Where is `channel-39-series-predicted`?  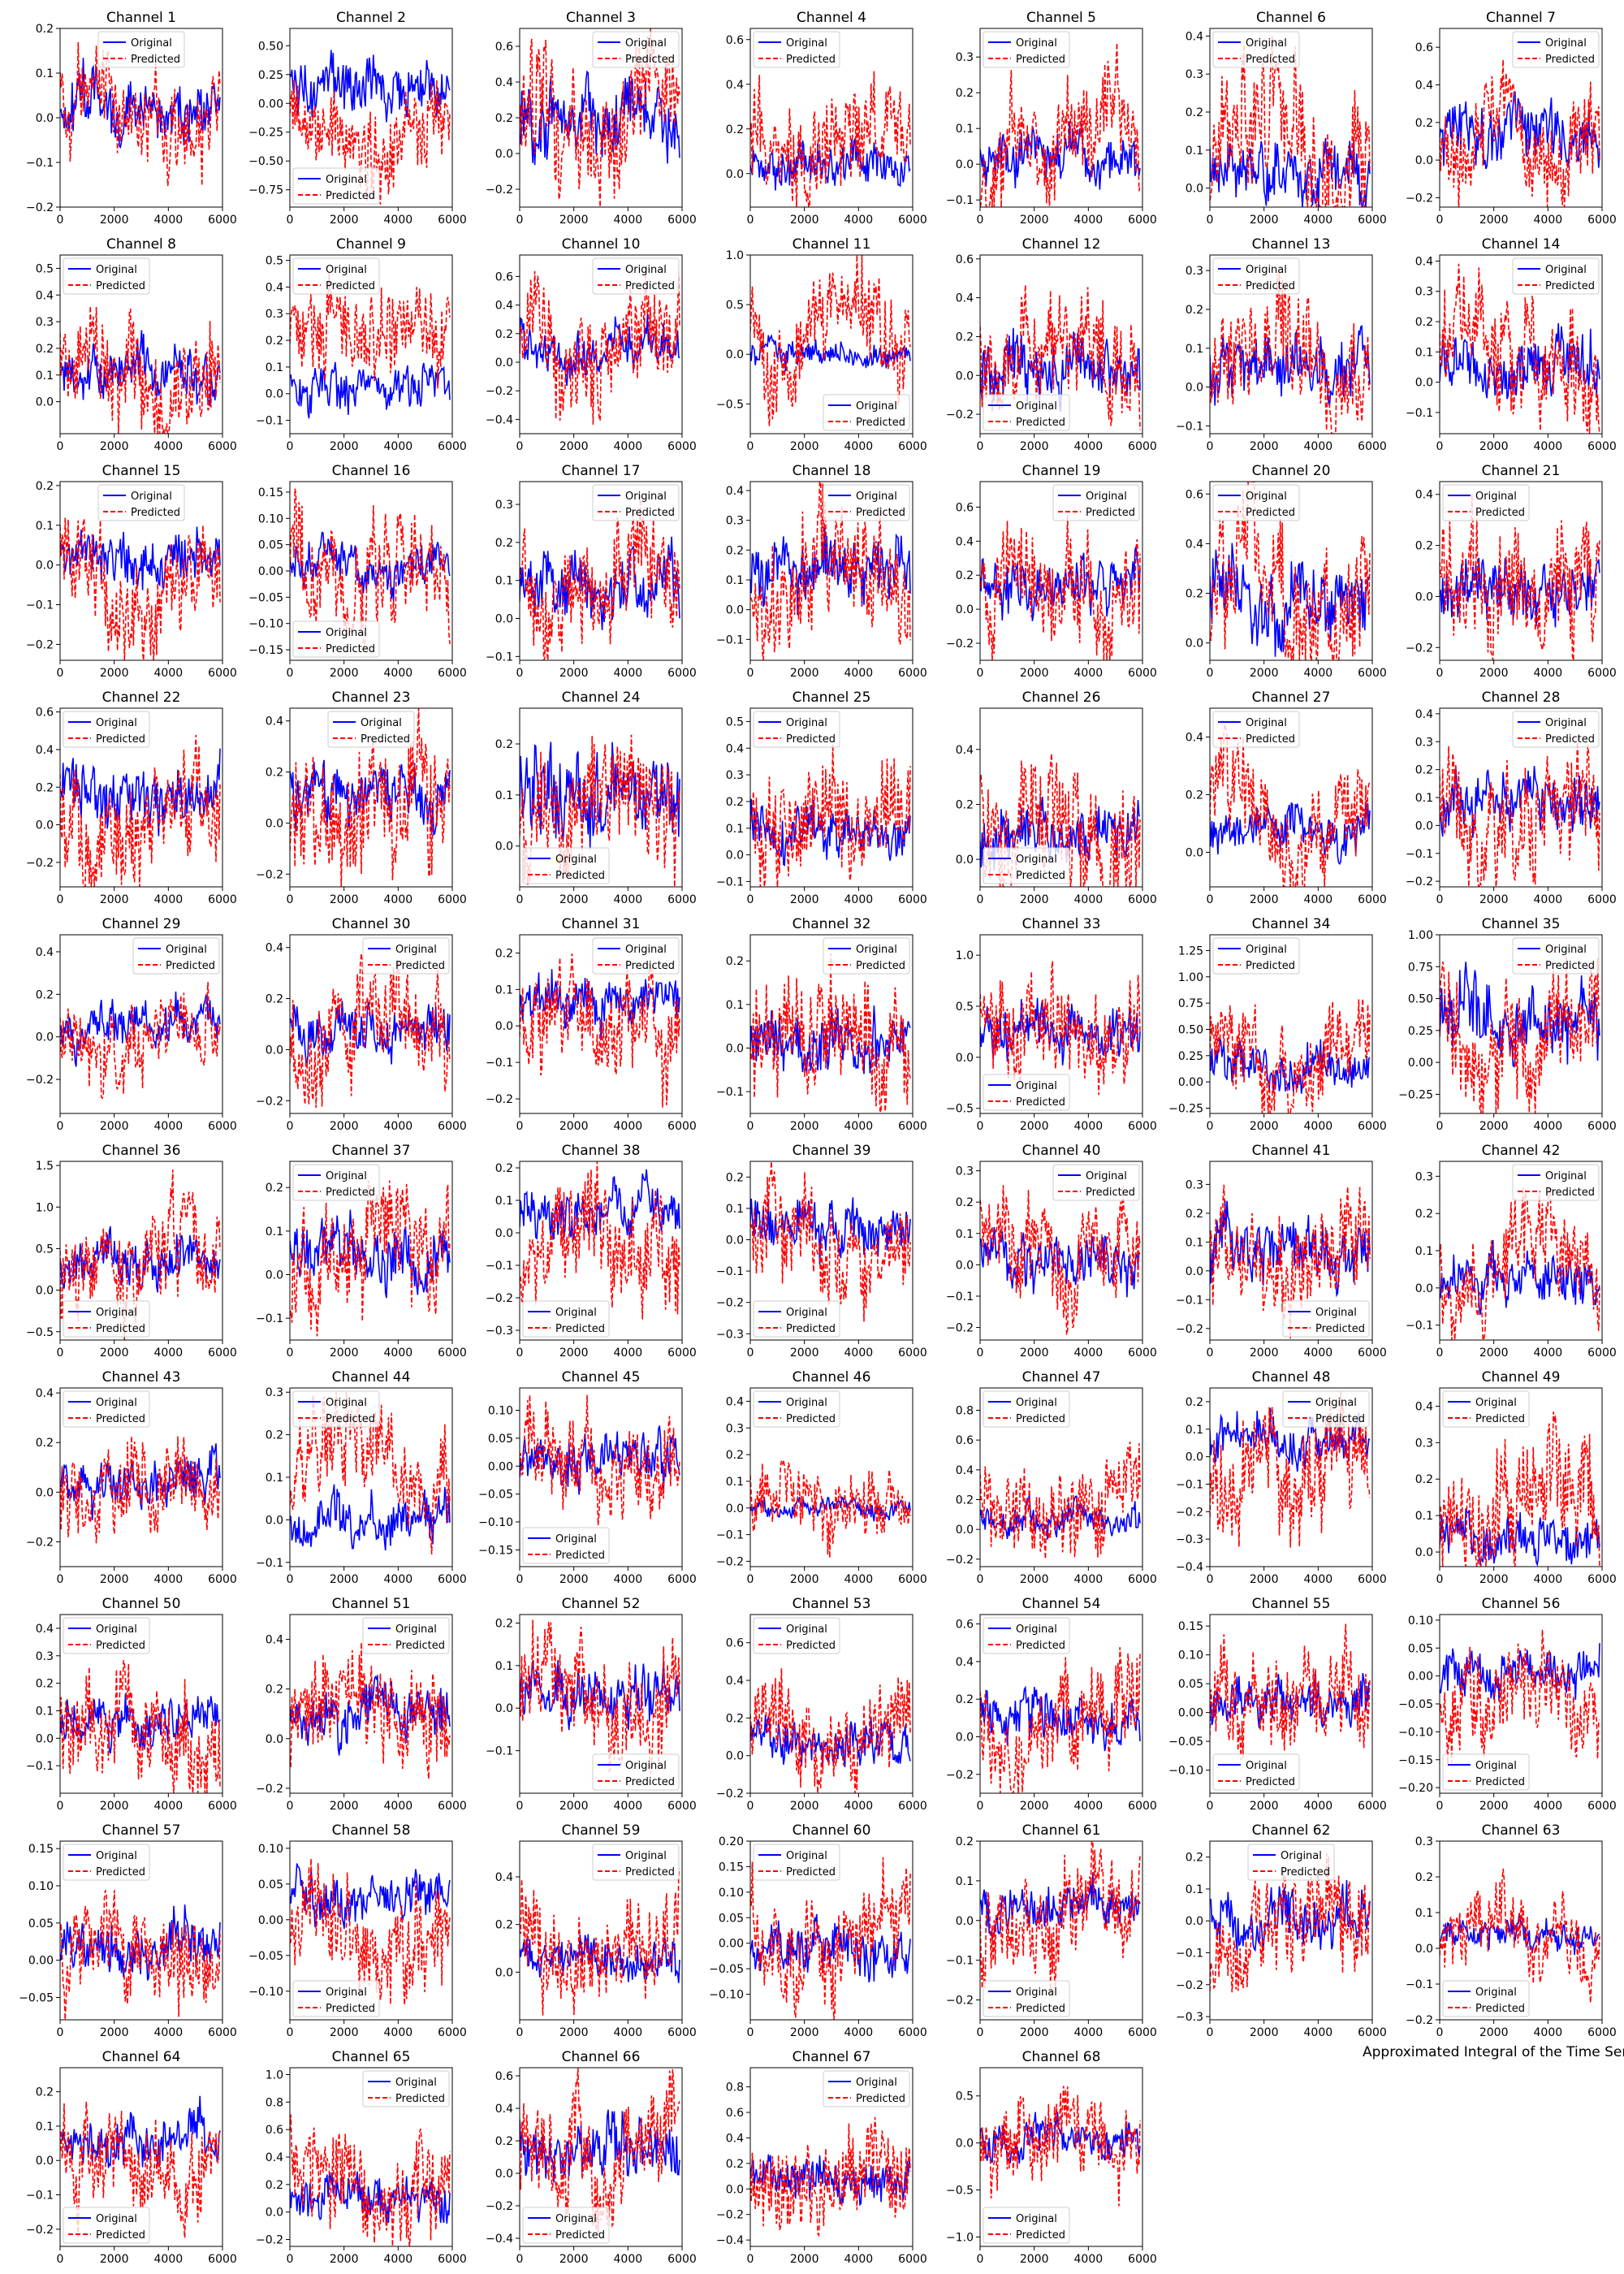
channel-39-series-predicted is located at coordinates (831, 1241).